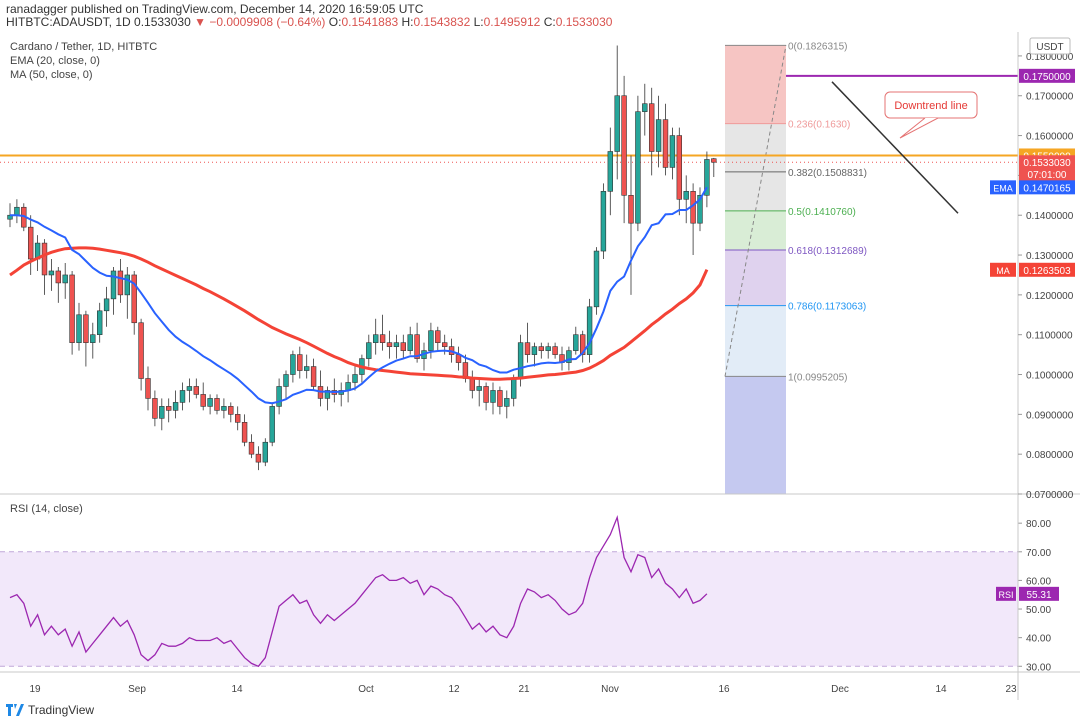  What do you see at coordinates (1011, 689) in the screenshot?
I see `time-tick-label: 23` at bounding box center [1011, 689].